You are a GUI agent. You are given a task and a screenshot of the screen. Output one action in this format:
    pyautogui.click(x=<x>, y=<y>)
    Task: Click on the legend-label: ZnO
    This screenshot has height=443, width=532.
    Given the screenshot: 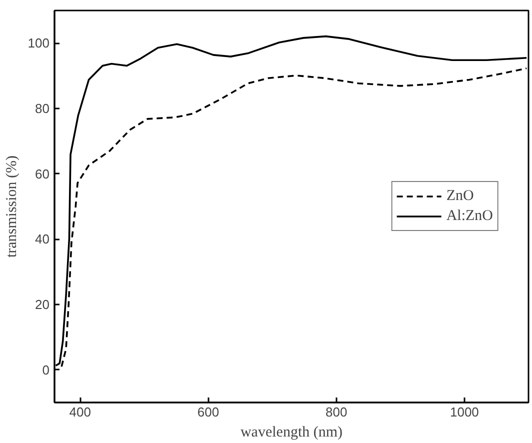 What is the action you would take?
    pyautogui.click(x=460, y=196)
    